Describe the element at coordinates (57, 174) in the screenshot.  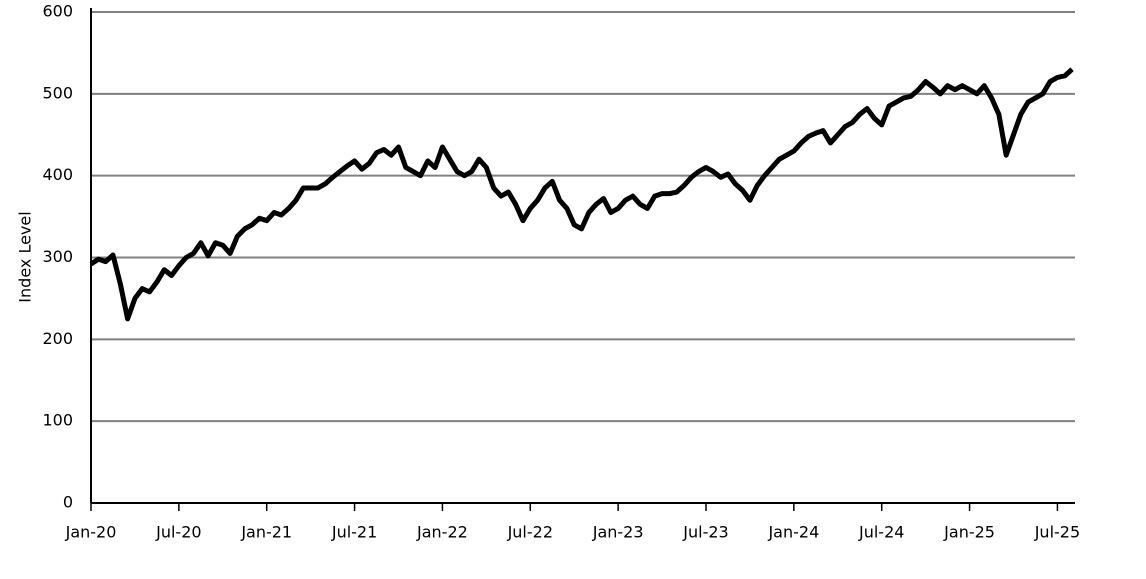
I see `y-tick-label: 400` at that location.